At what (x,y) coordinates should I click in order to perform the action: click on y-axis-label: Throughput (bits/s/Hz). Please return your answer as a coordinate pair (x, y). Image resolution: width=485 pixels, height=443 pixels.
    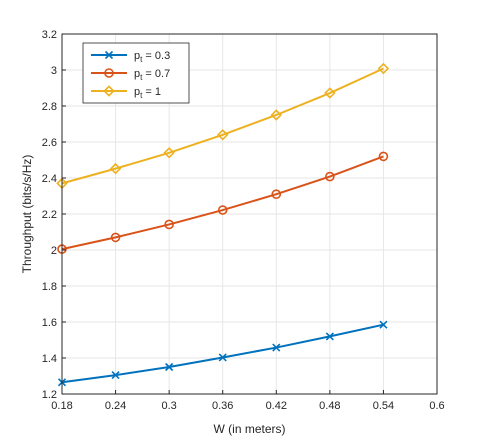
    Looking at the image, I should click on (27, 214).